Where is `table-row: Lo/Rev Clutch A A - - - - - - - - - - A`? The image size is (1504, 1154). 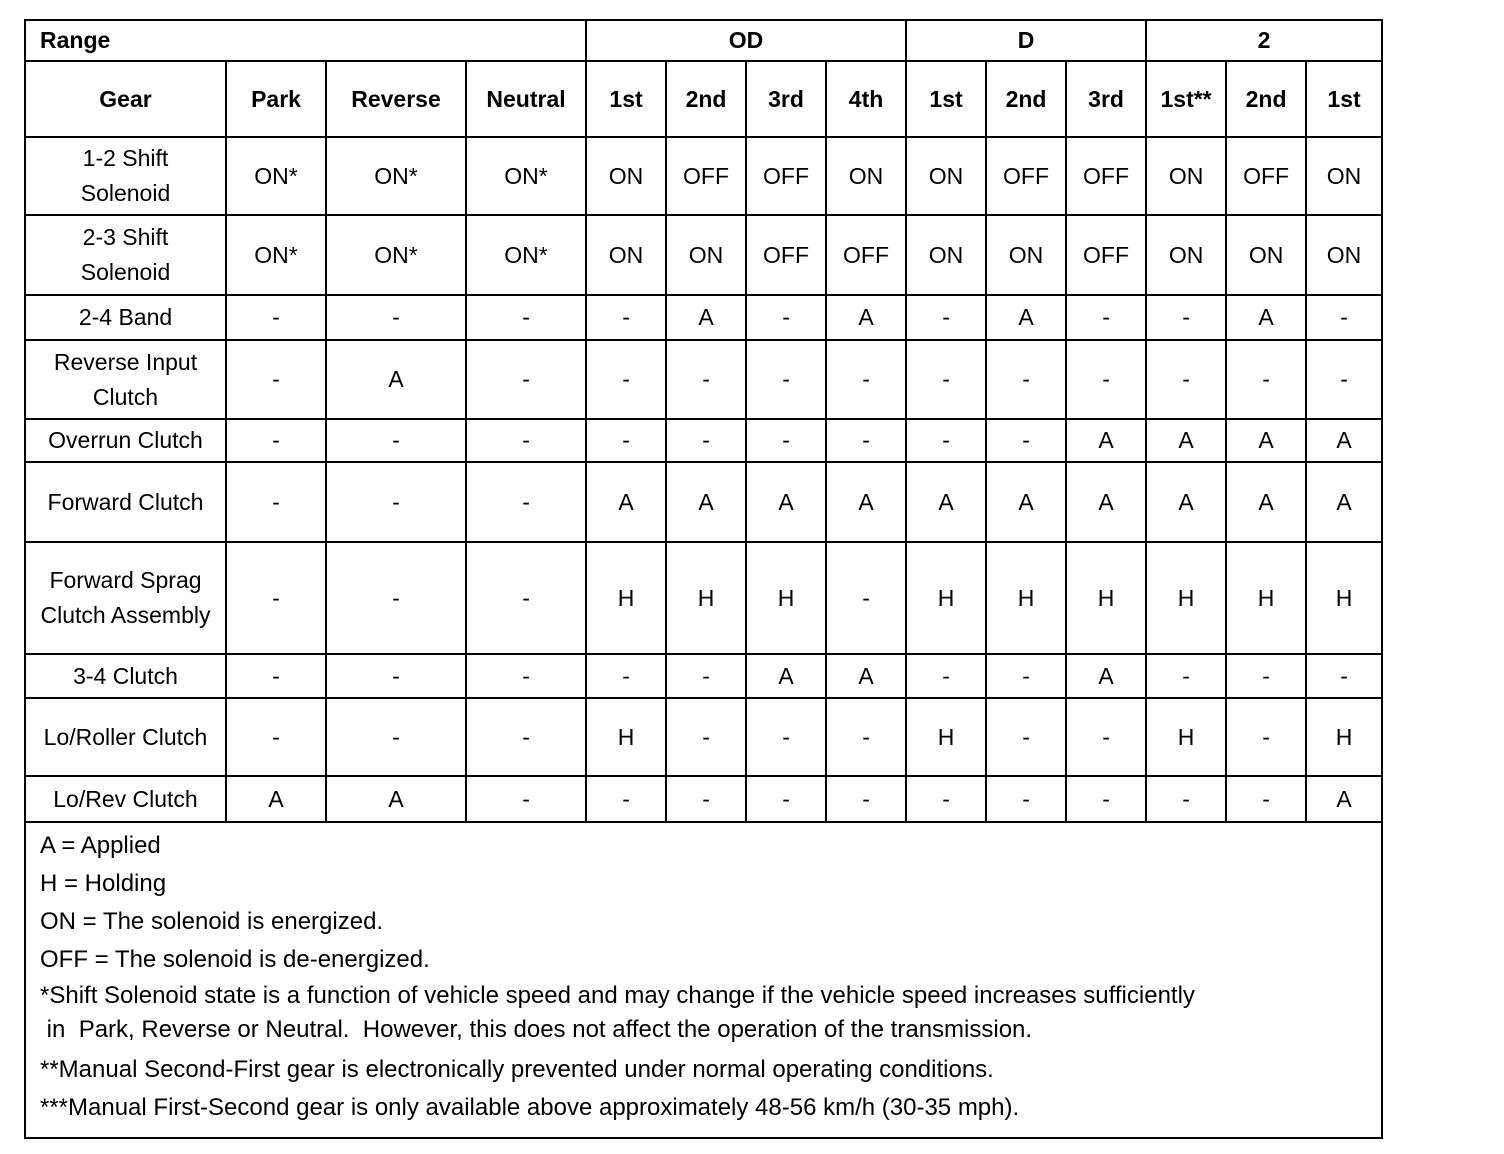 table-row: Lo/Rev Clutch A A - - - - - - - - - - A is located at coordinates (703, 799).